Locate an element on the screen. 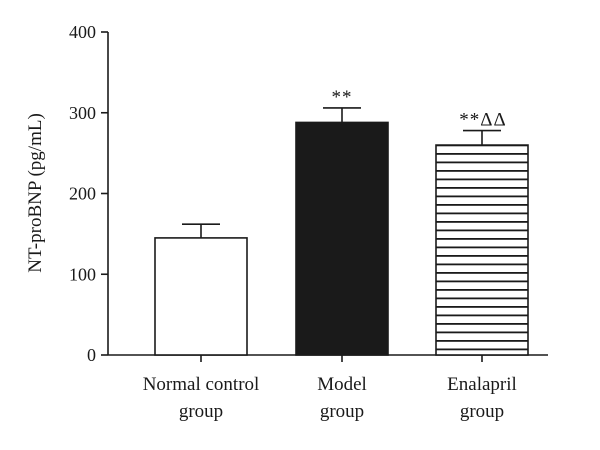  significance-label: **ΔΔ is located at coordinates (482, 120).